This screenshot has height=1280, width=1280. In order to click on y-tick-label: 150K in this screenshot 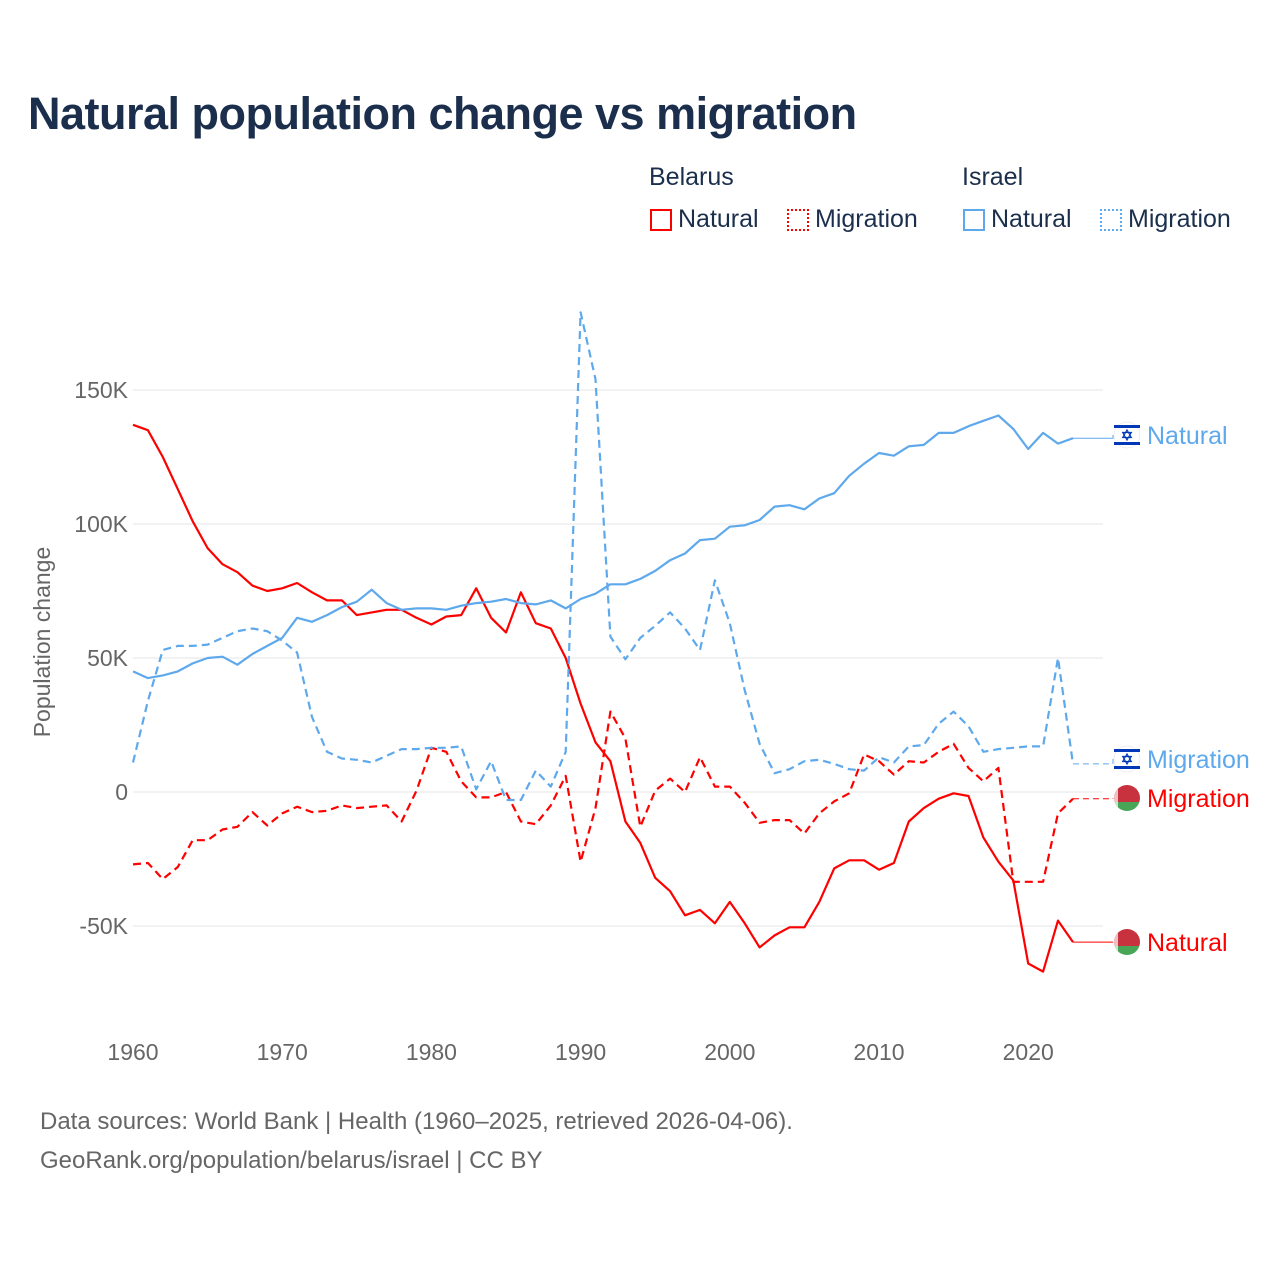, I will do `click(101, 390)`.